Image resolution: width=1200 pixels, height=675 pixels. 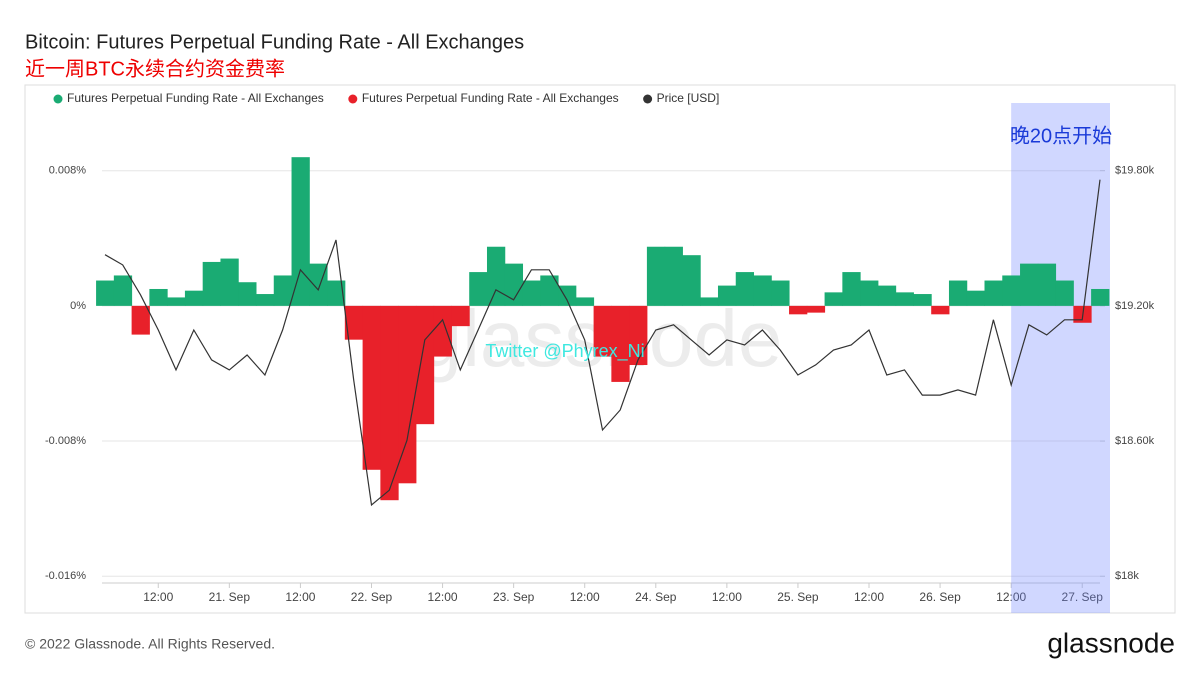 What do you see at coordinates (78, 306) in the screenshot?
I see `y-tick-label: 0%` at bounding box center [78, 306].